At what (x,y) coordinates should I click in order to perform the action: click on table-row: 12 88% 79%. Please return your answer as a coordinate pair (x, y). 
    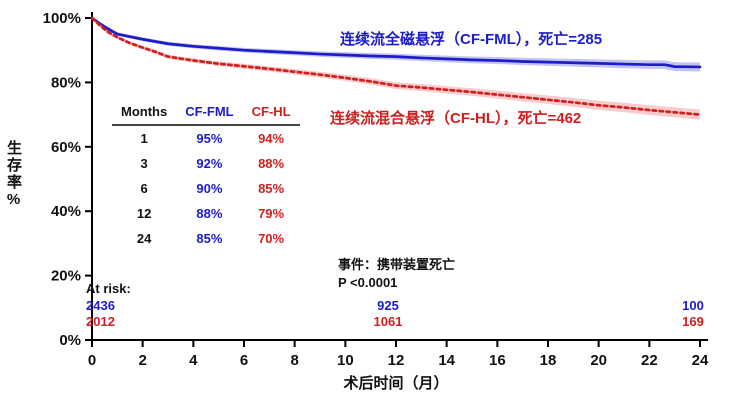
    Looking at the image, I should click on (206, 213).